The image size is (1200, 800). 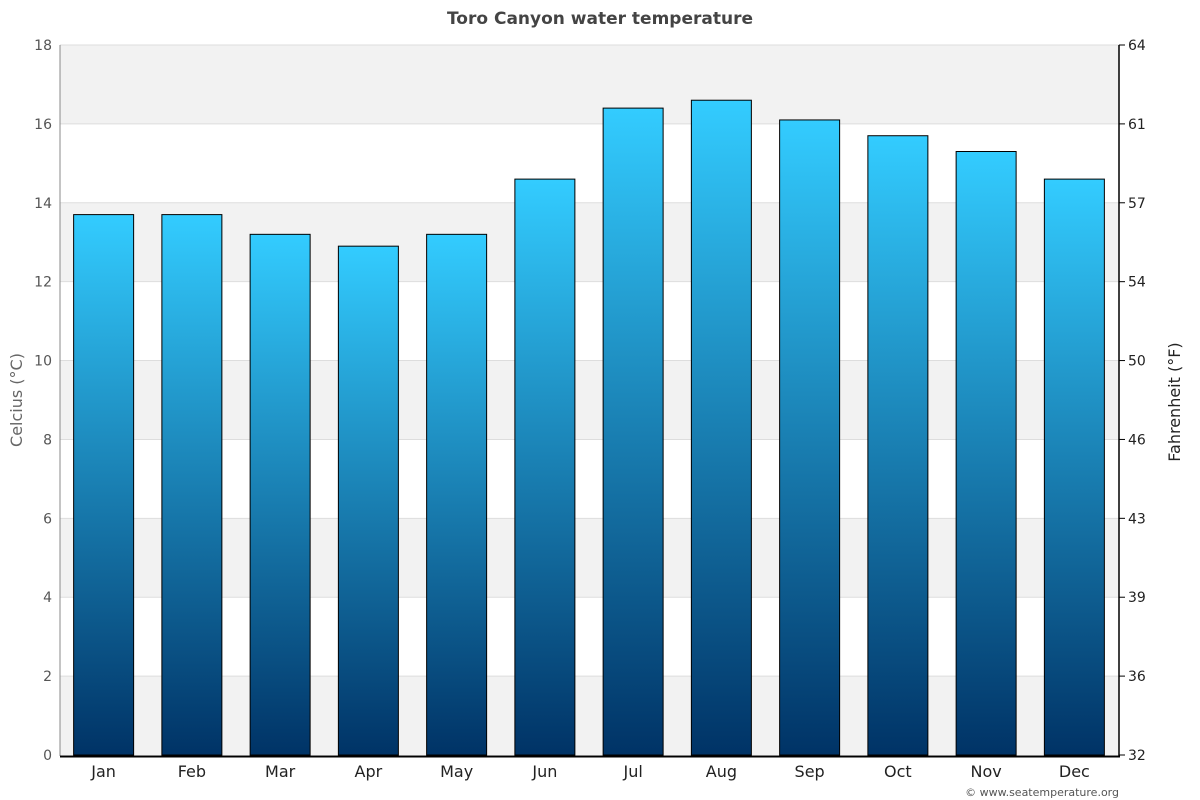 What do you see at coordinates (633, 431) in the screenshot?
I see `bar-jul` at bounding box center [633, 431].